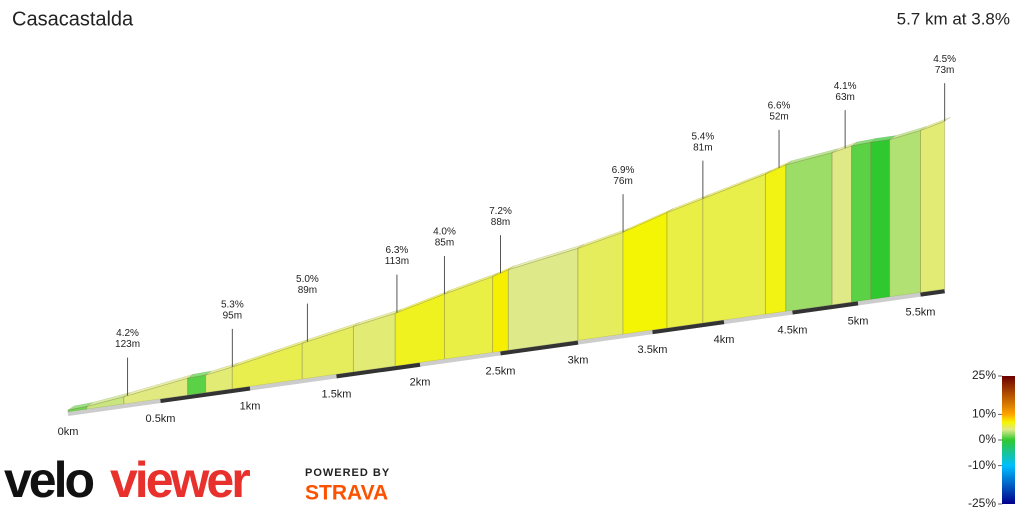  I want to click on segment-top, so click(935, 123).